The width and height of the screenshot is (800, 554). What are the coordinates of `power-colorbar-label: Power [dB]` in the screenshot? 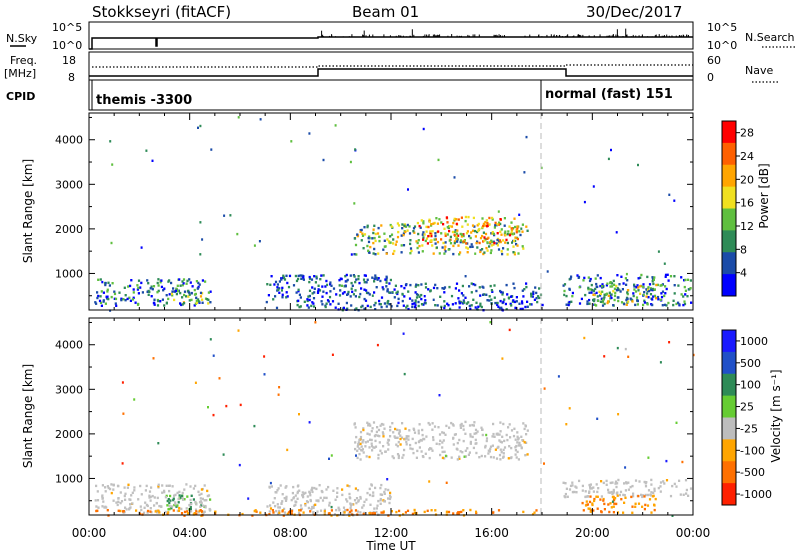 It's located at (764, 195).